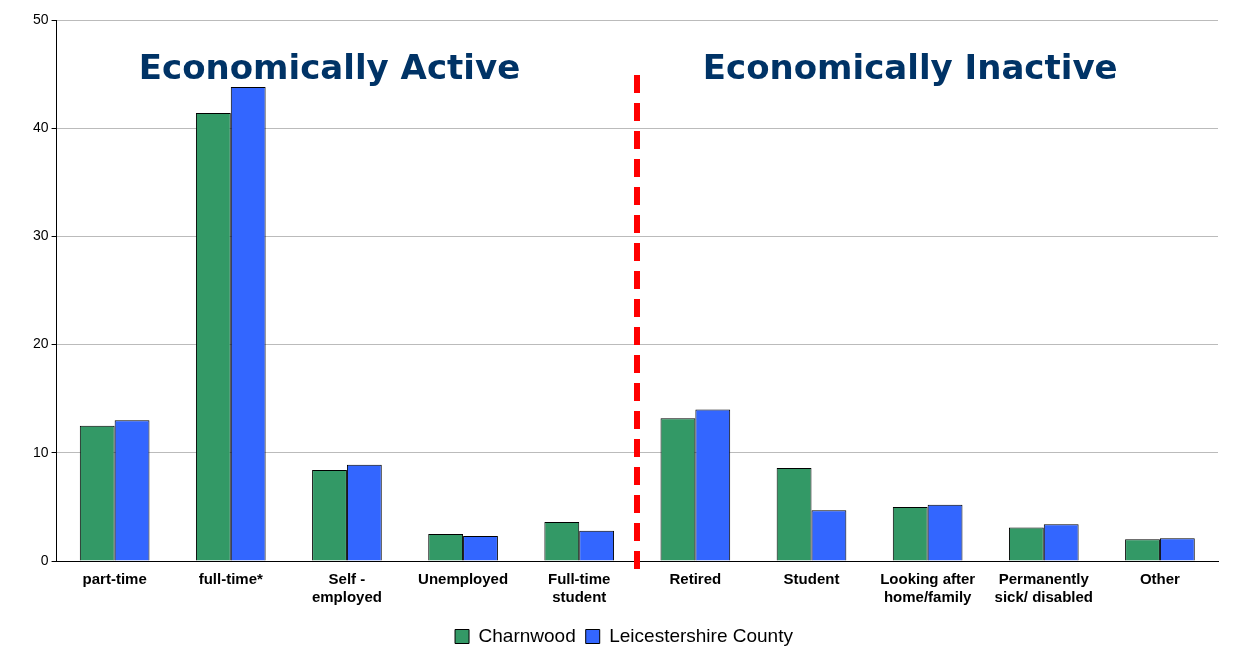  Describe the element at coordinates (40, 451) in the screenshot. I see `y-tick-label: 10` at that location.